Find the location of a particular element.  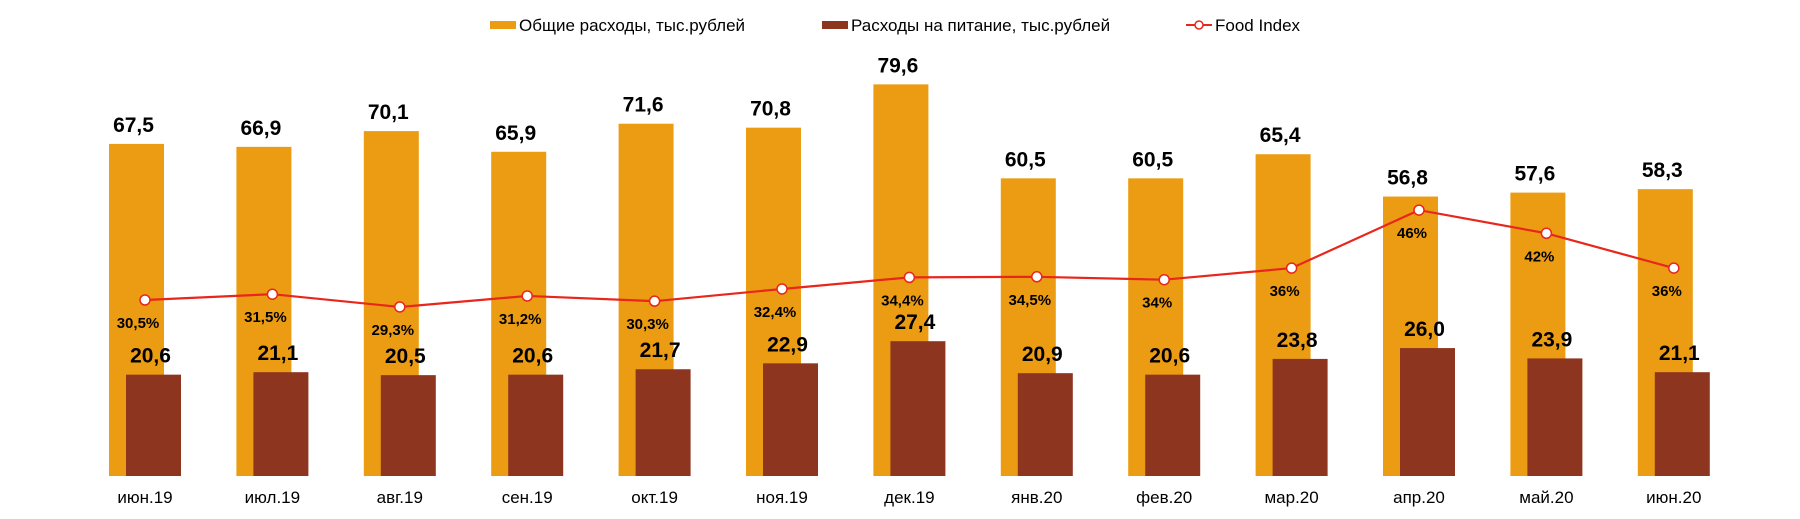

data-label-food-index: 42% is located at coordinates (1539, 256).